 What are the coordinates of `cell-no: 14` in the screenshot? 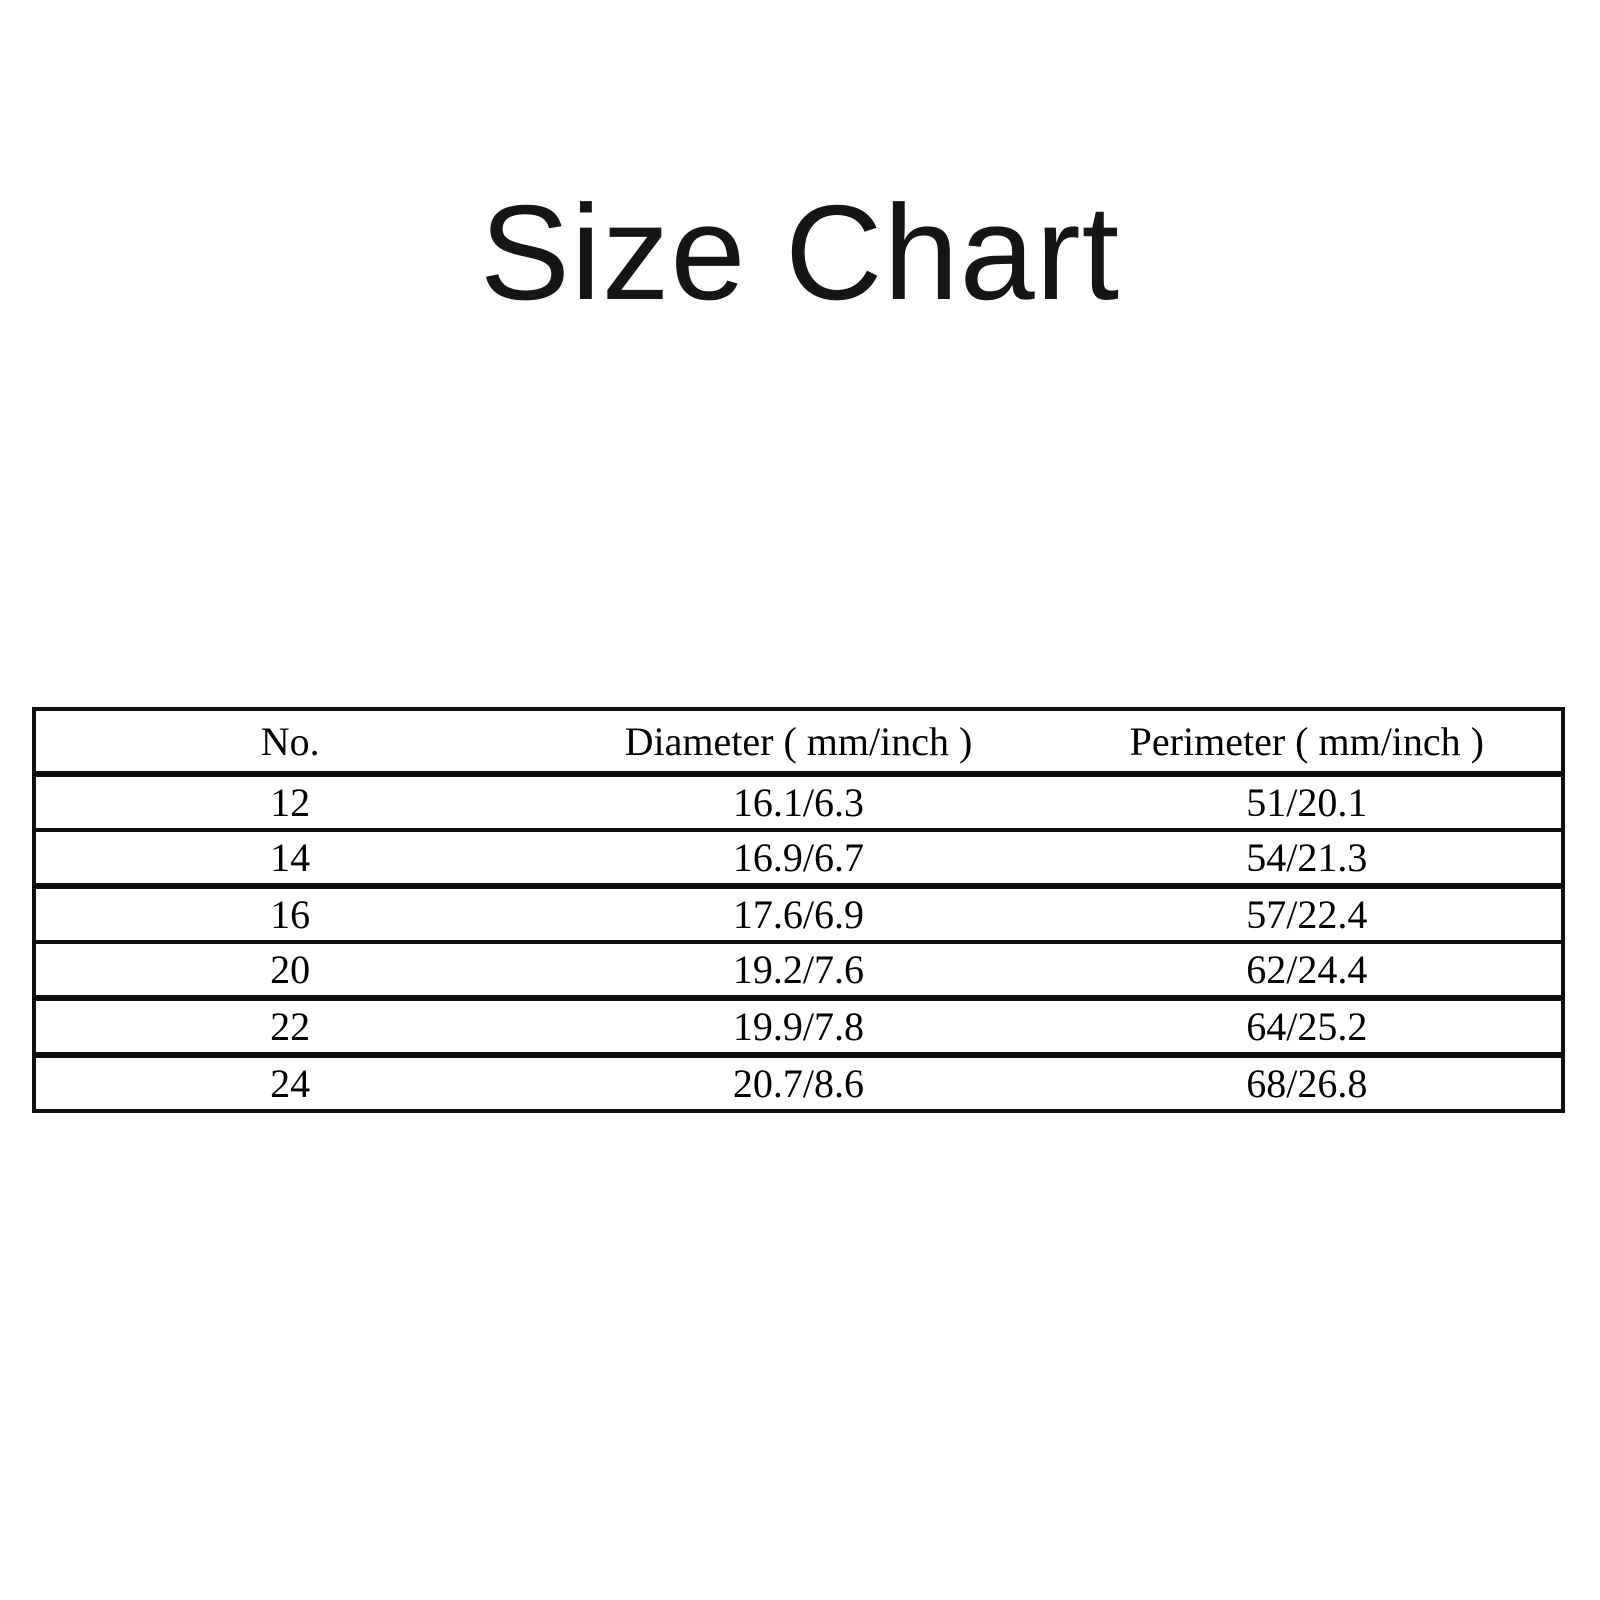 It's located at (289, 859).